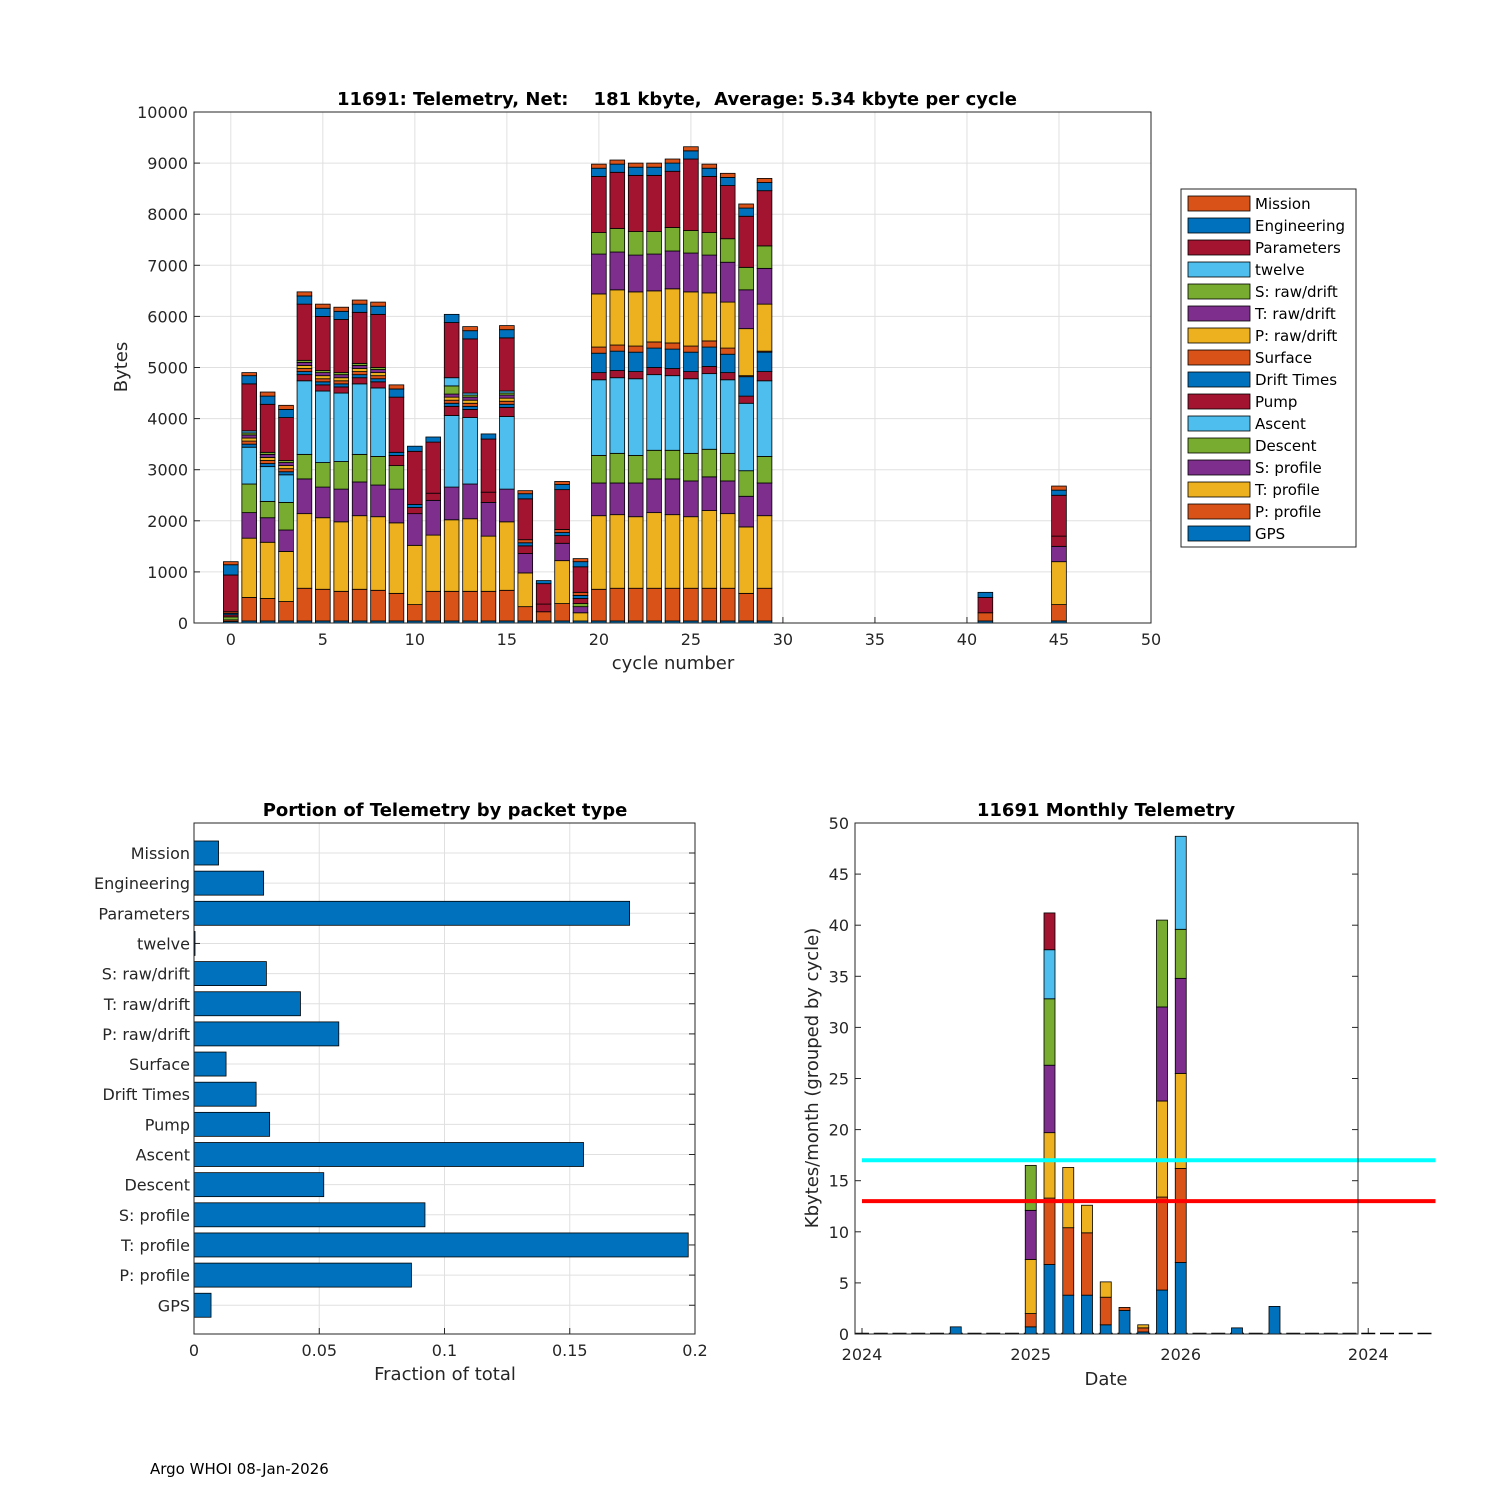  I want to click on top-xtick-label: 30, so click(783, 639).